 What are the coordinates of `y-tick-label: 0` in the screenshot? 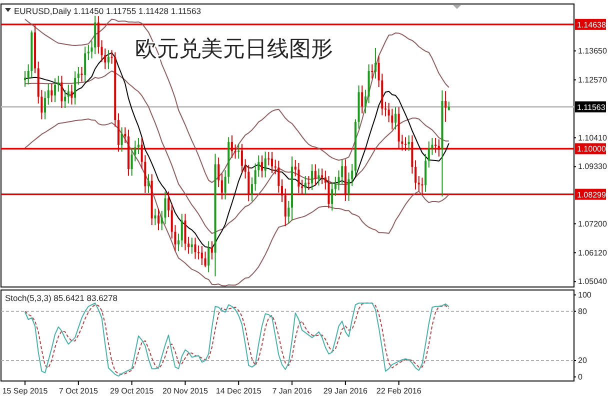 It's located at (580, 377).